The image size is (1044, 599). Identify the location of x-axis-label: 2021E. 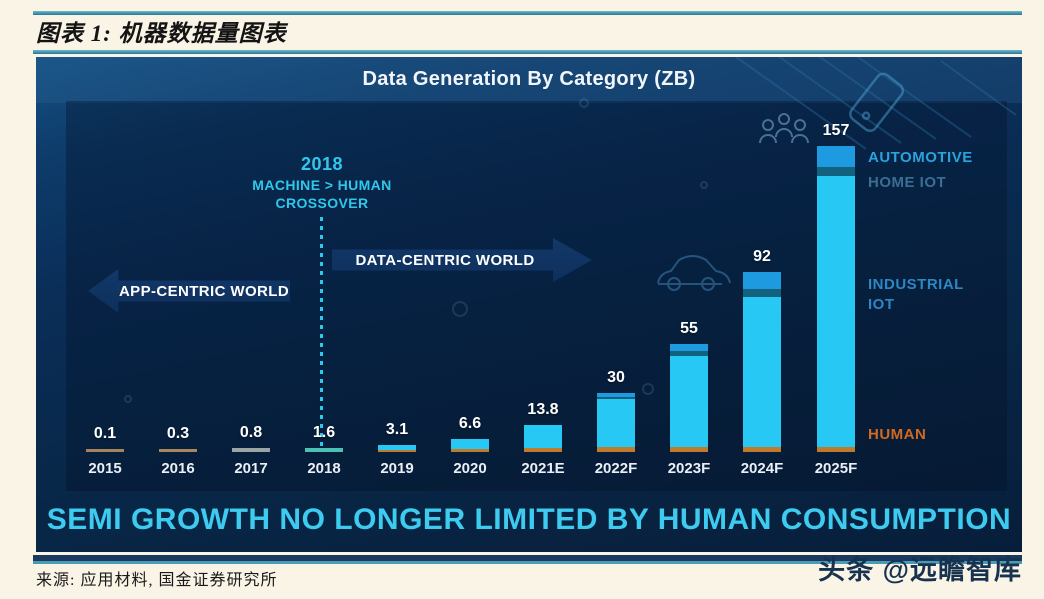
(543, 468).